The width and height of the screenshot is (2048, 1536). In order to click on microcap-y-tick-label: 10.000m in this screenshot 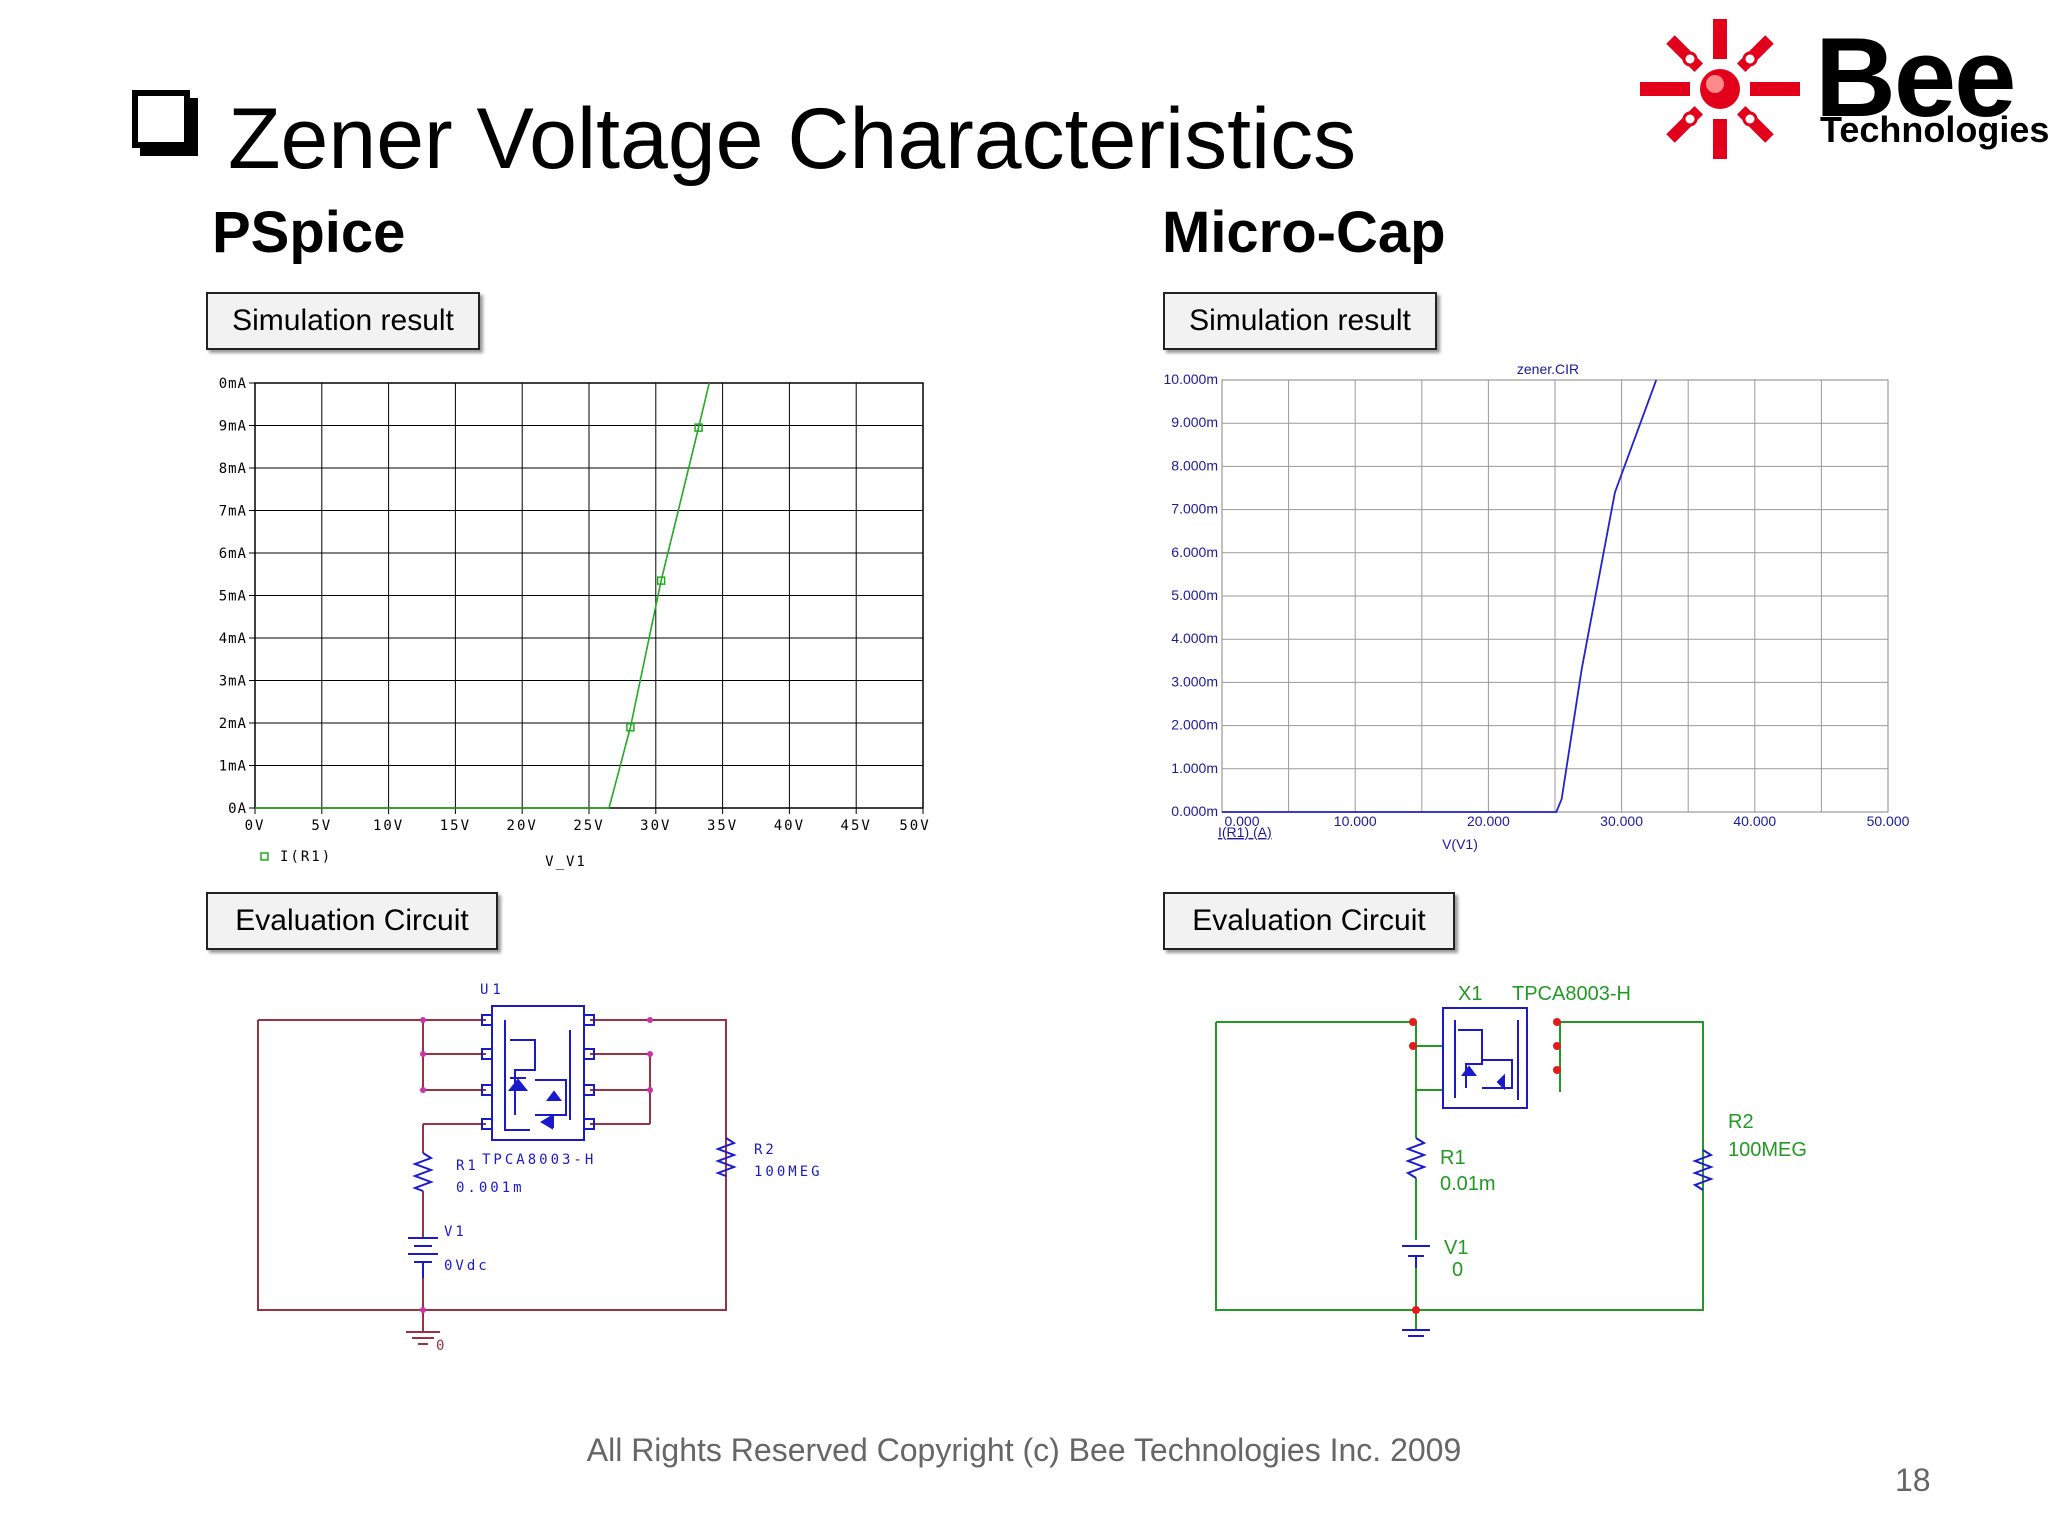, I will do `click(1191, 379)`.